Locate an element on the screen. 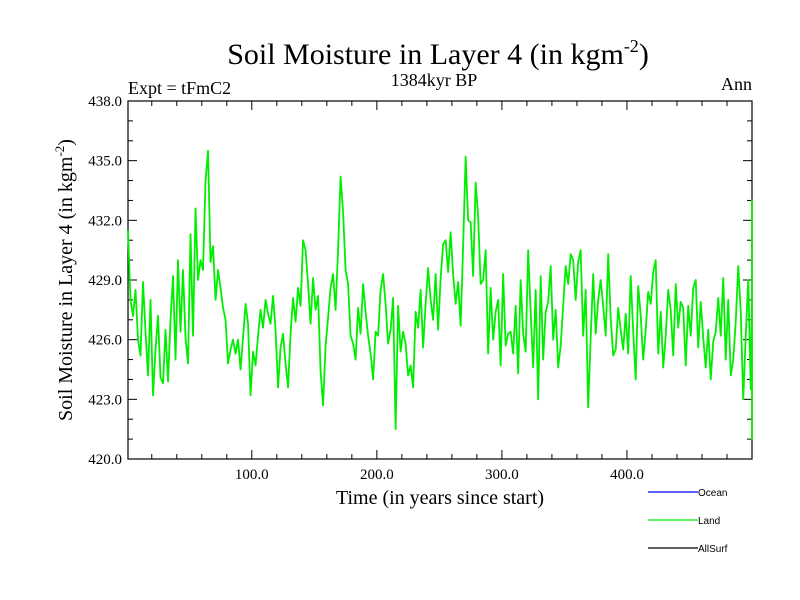 This screenshot has width=800, height=600. chart-title-suffix: ) is located at coordinates (644, 54).